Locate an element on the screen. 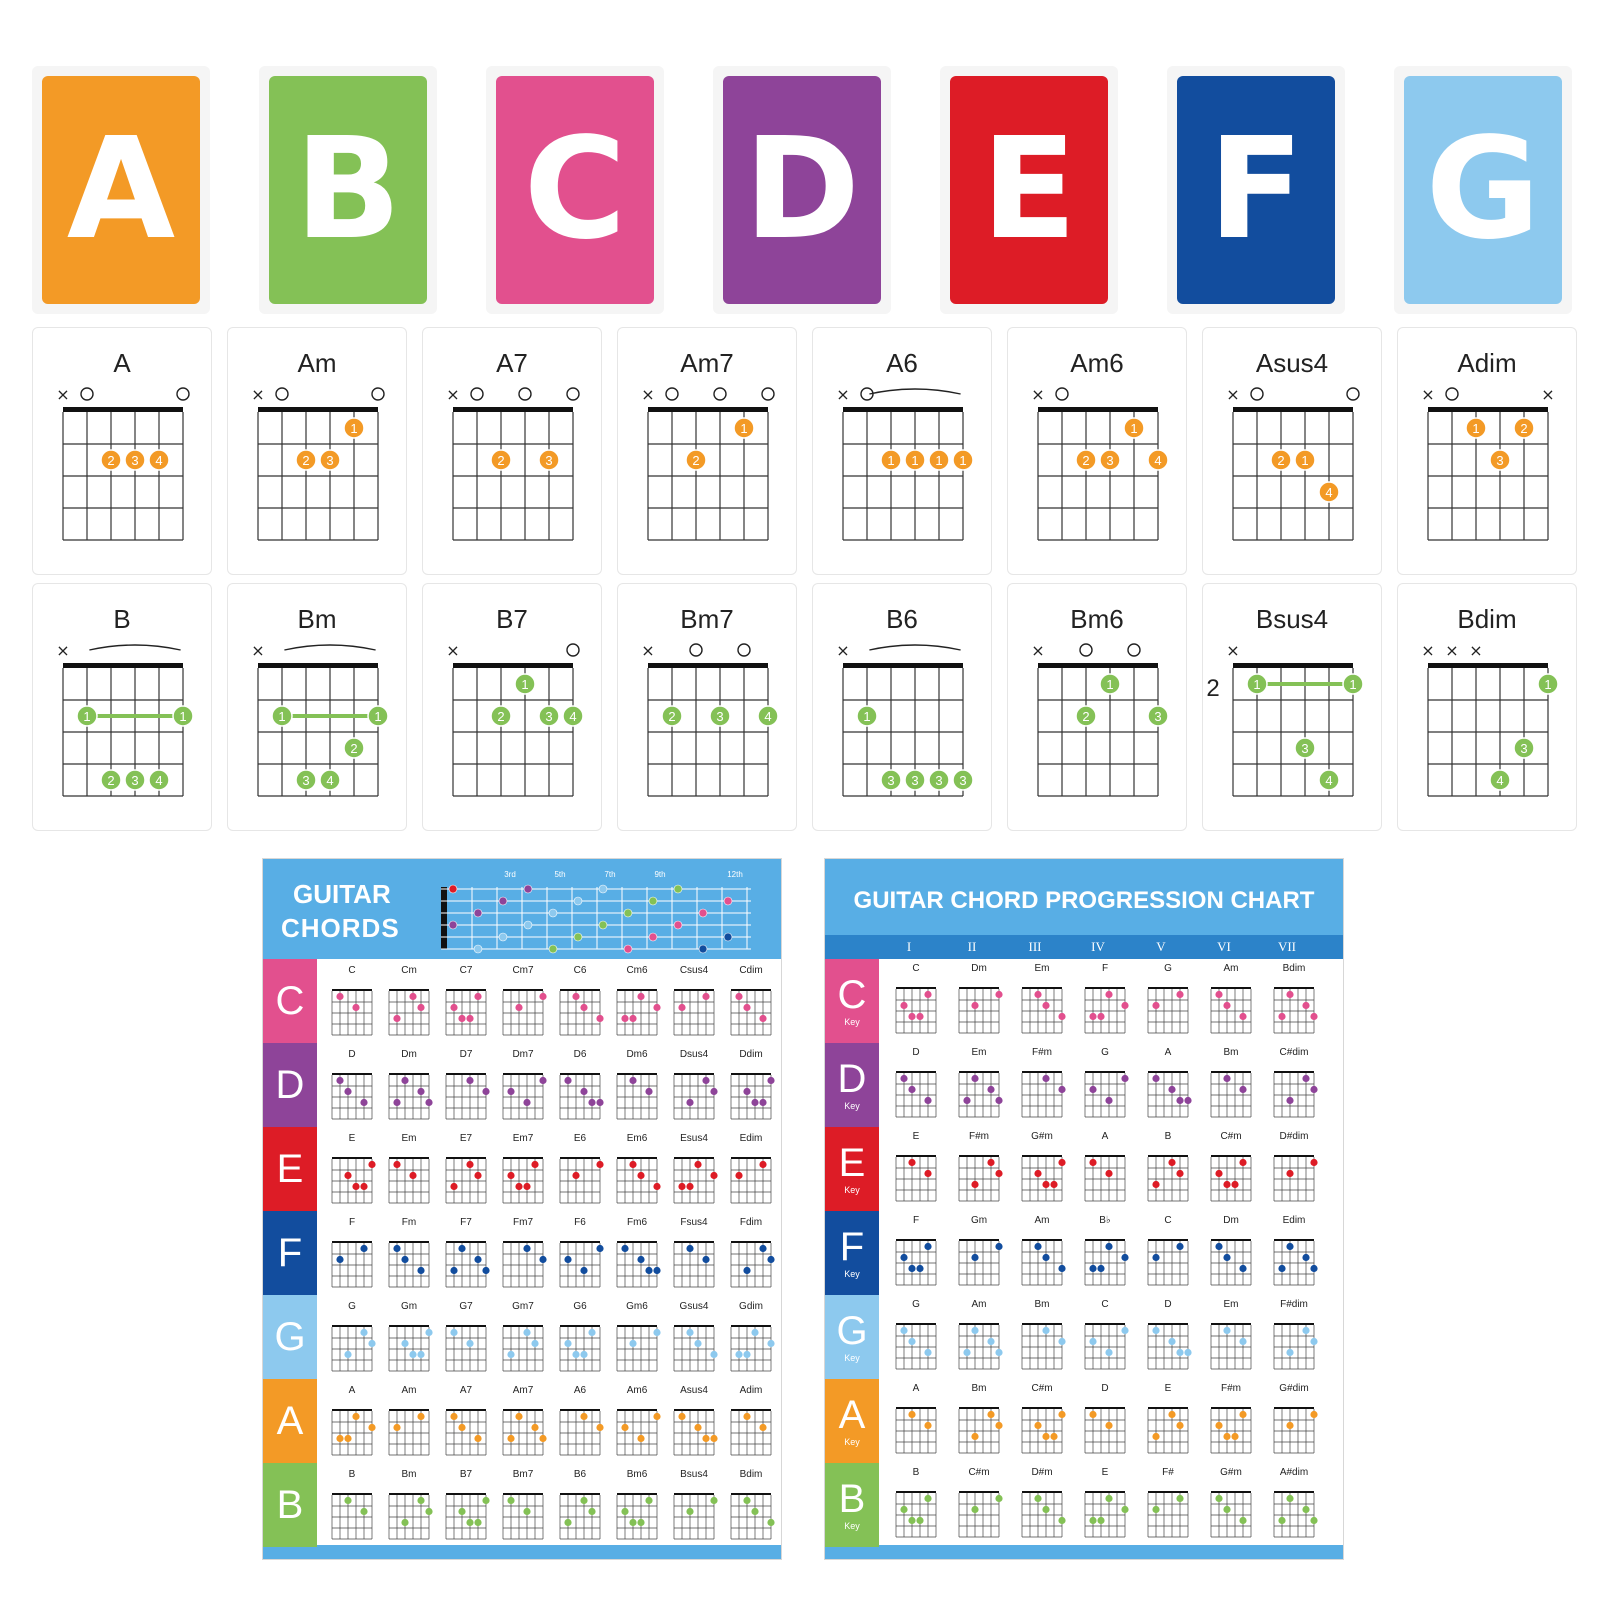 This screenshot has height=1600, width=1600. mini-chord: B is located at coordinates (352, 1506).